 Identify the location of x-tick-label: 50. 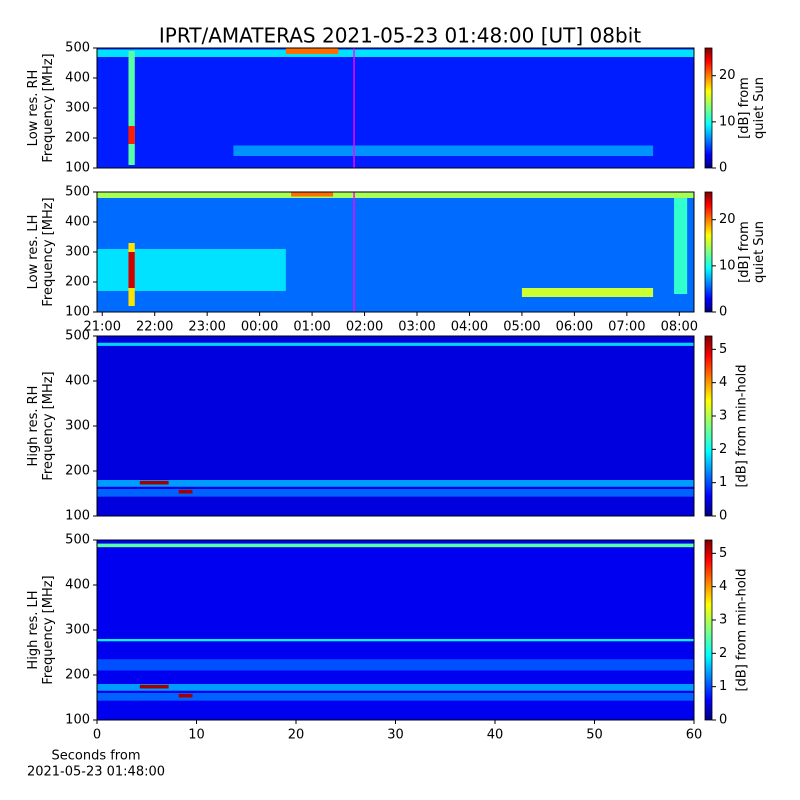
(594, 735).